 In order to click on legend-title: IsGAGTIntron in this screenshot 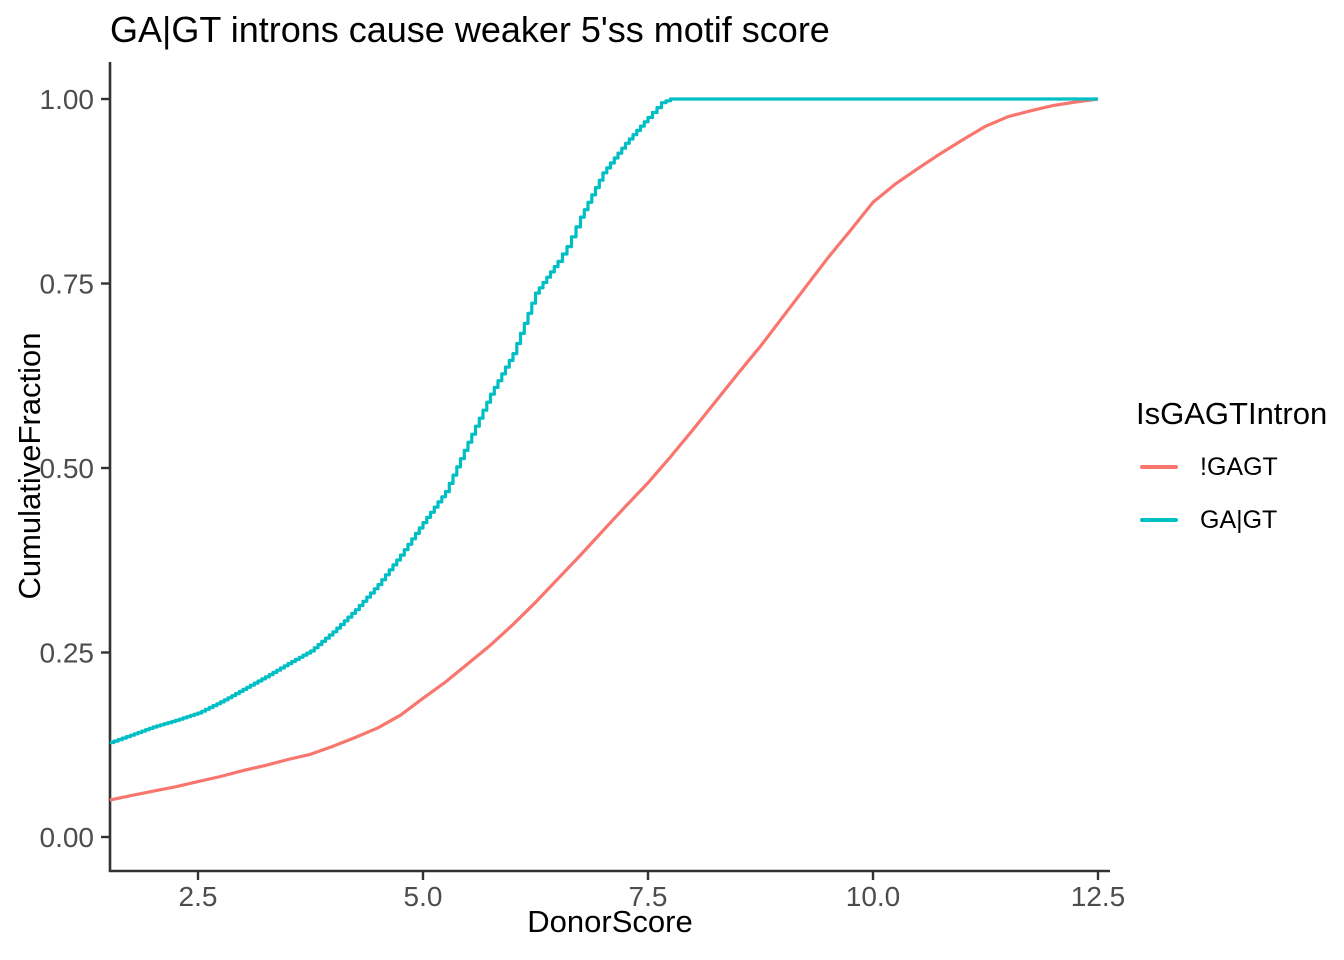, I will do `click(1232, 413)`.